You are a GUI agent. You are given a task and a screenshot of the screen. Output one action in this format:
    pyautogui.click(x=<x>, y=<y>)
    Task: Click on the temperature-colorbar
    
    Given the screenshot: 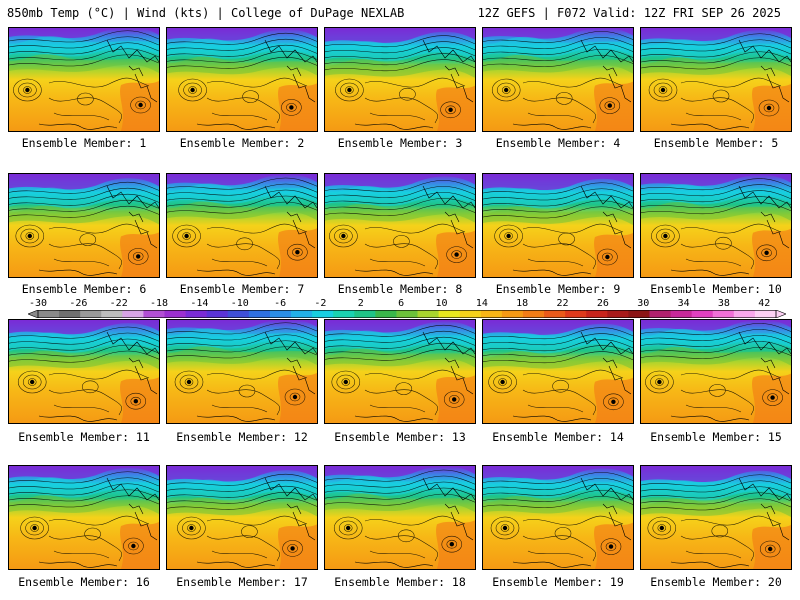 What is the action you would take?
    pyautogui.click(x=407, y=314)
    